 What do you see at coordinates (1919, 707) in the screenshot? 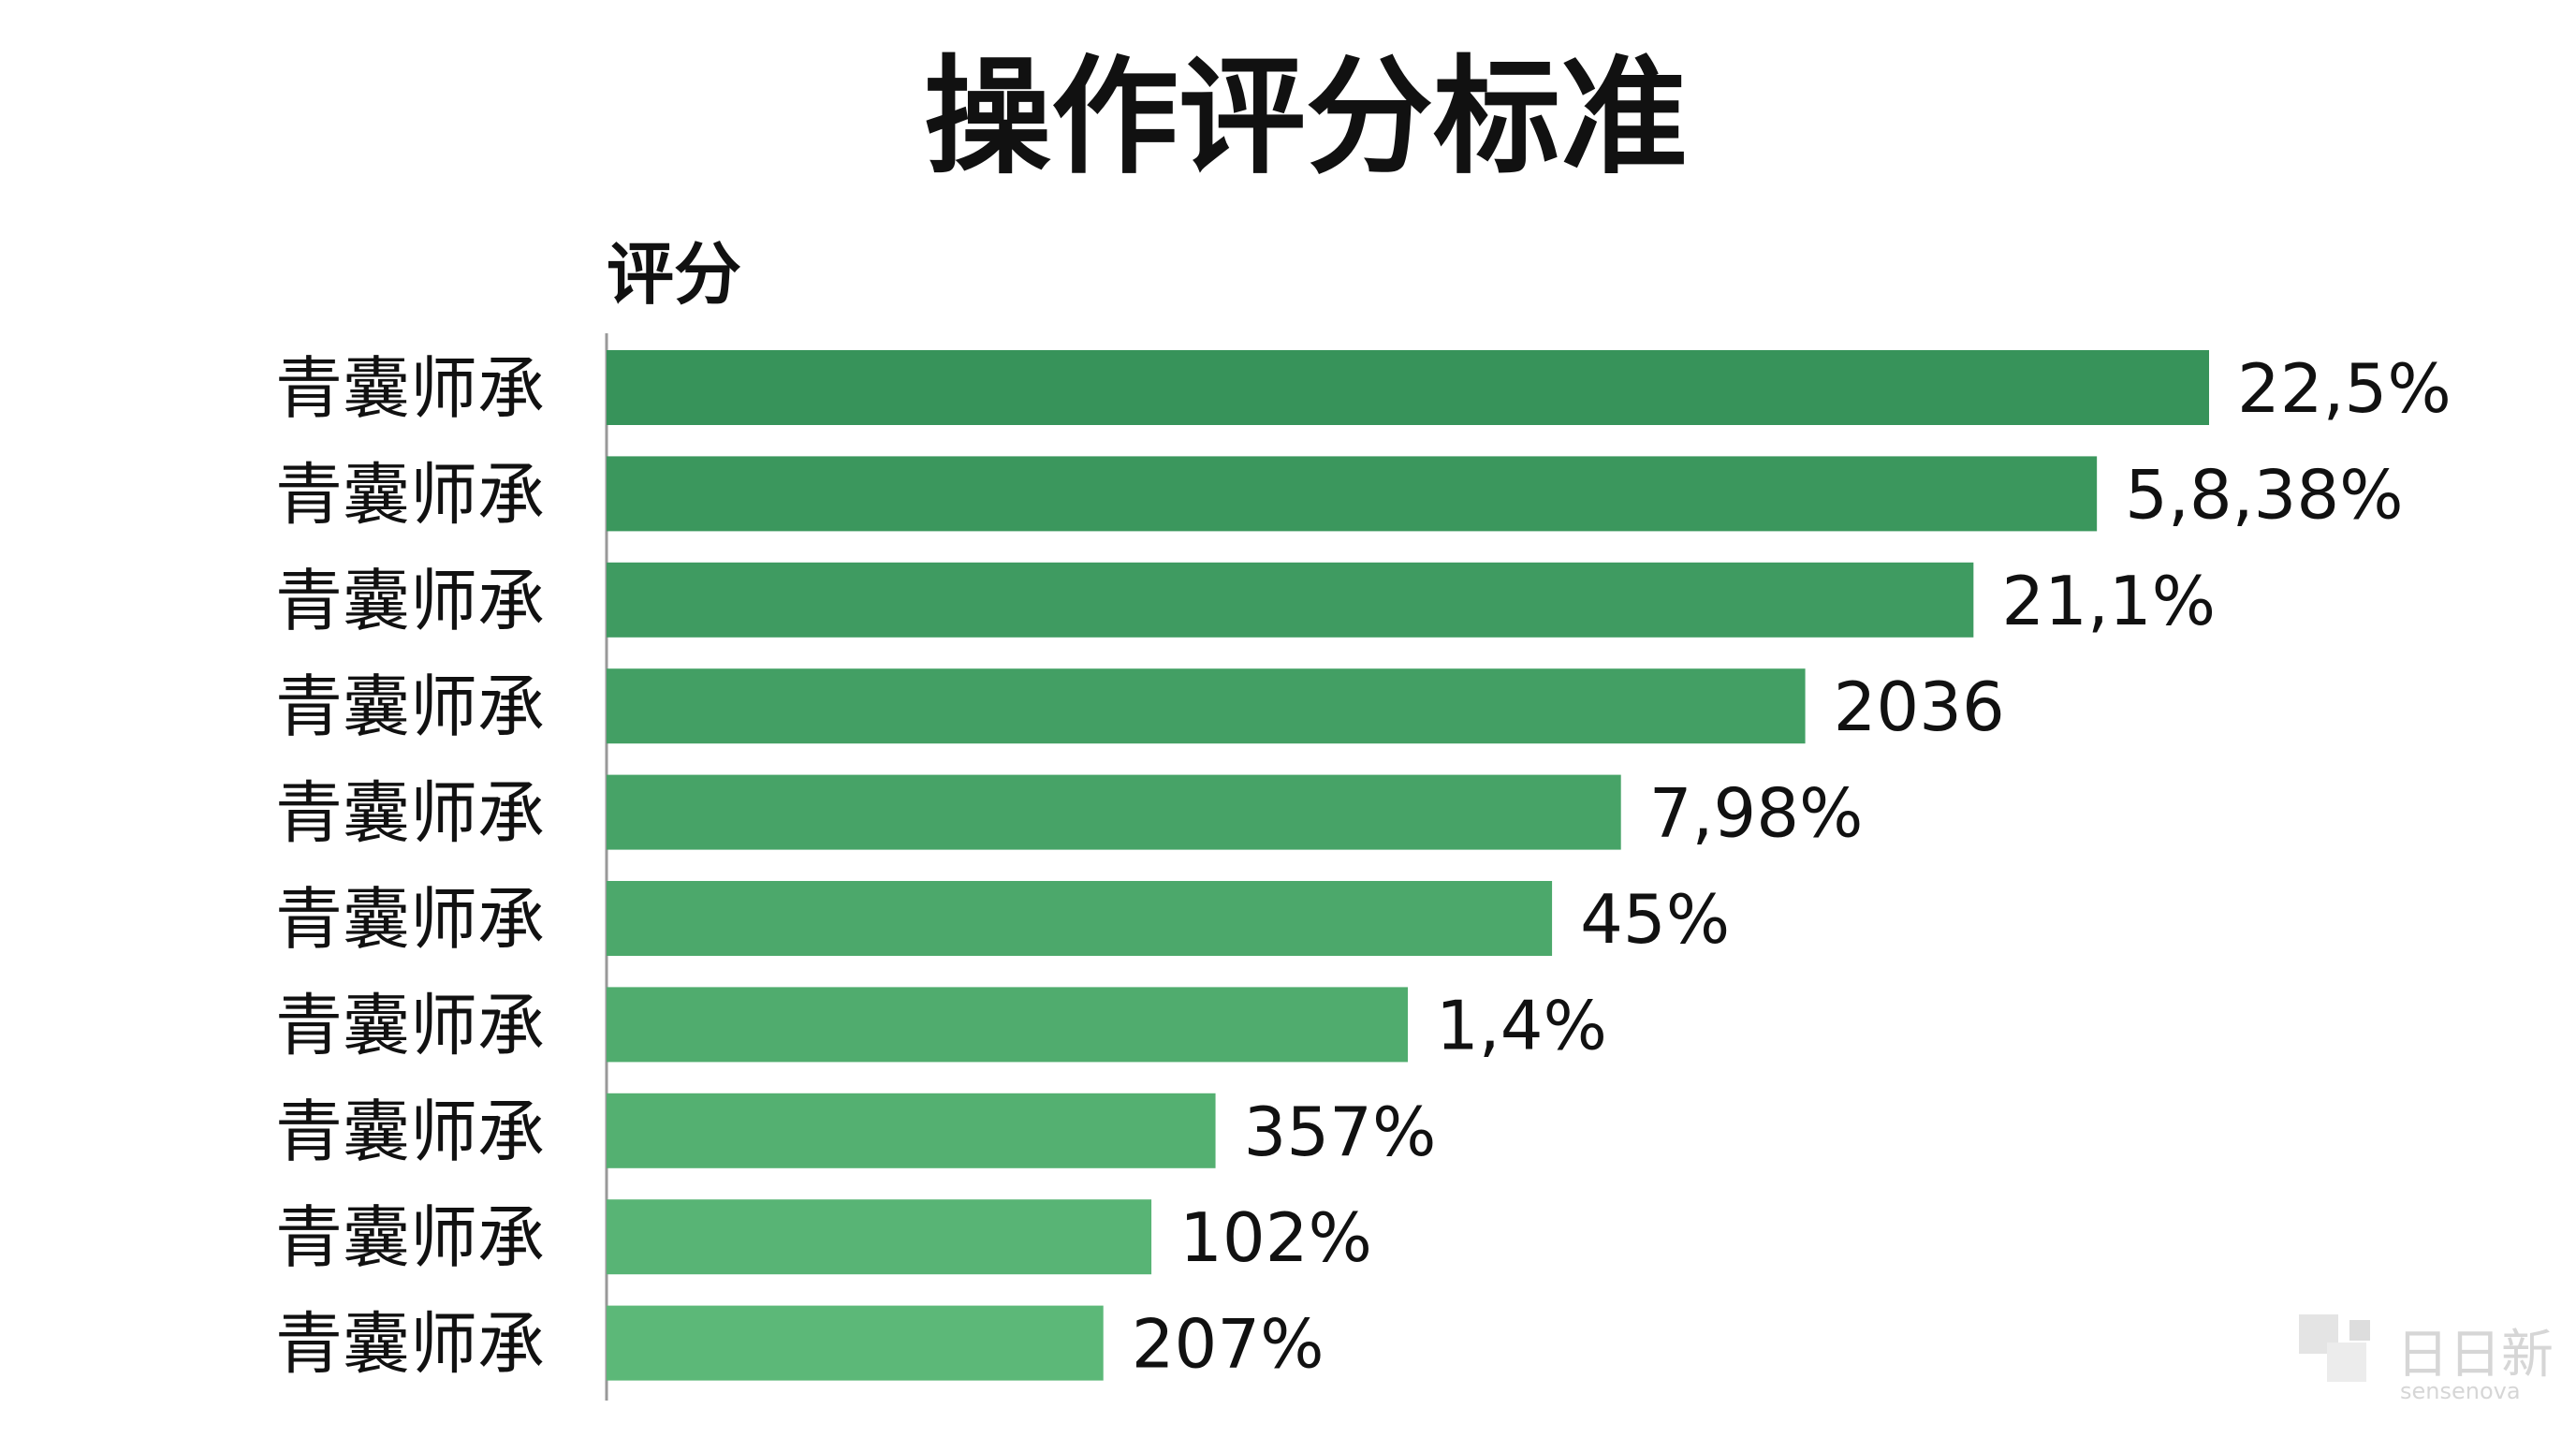
I see `value-label-4: 2036` at bounding box center [1919, 707].